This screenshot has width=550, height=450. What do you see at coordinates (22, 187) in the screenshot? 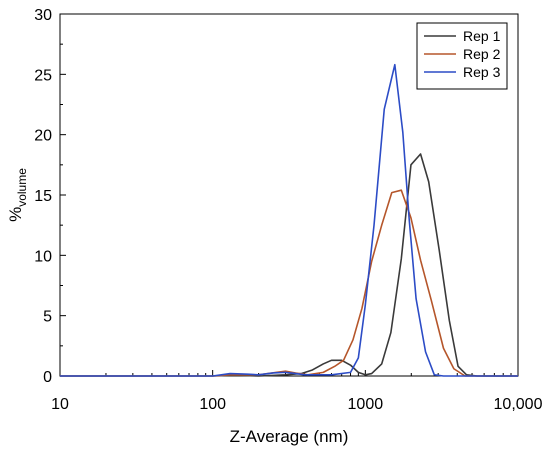
I see `y-axis-title-subscript: volume` at bounding box center [22, 187].